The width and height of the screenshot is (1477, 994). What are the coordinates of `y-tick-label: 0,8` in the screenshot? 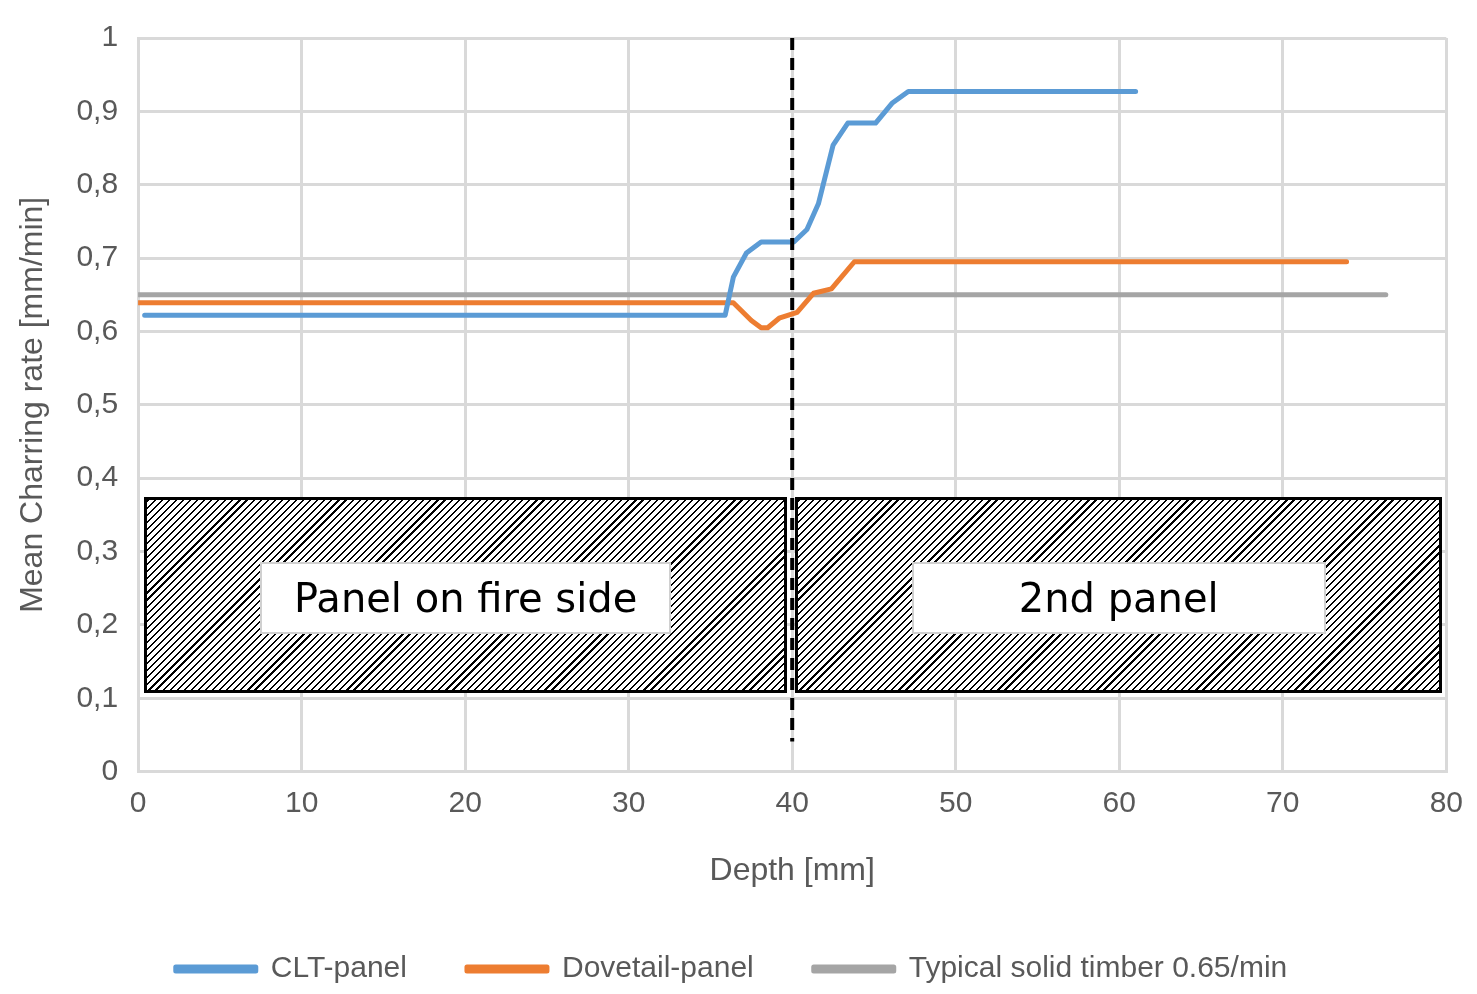 It's located at (97, 182).